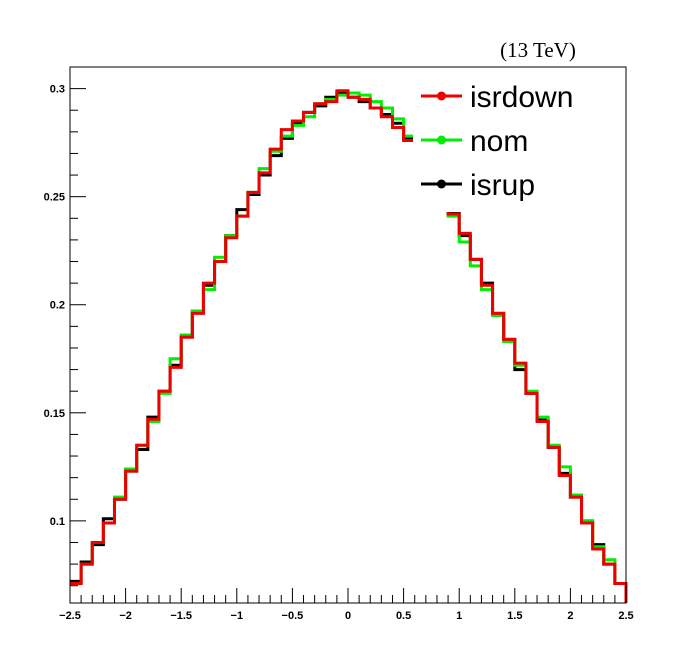 The image size is (696, 672). Describe the element at coordinates (125, 616) in the screenshot. I see `x-tick-label: −2` at that location.